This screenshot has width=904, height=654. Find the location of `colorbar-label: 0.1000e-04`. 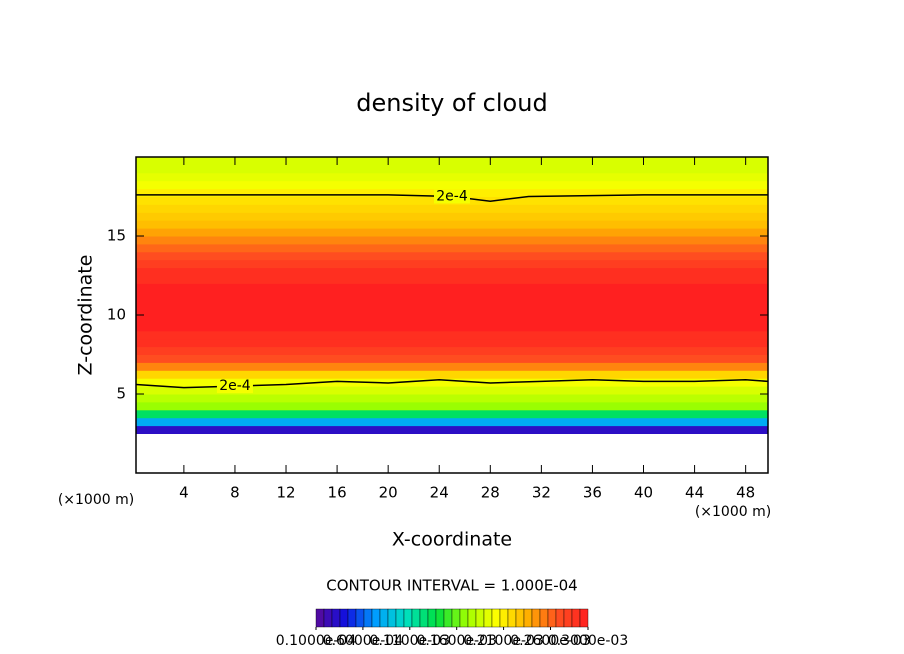

colorbar-label: 0.1000e-04 is located at coordinates (316, 641).